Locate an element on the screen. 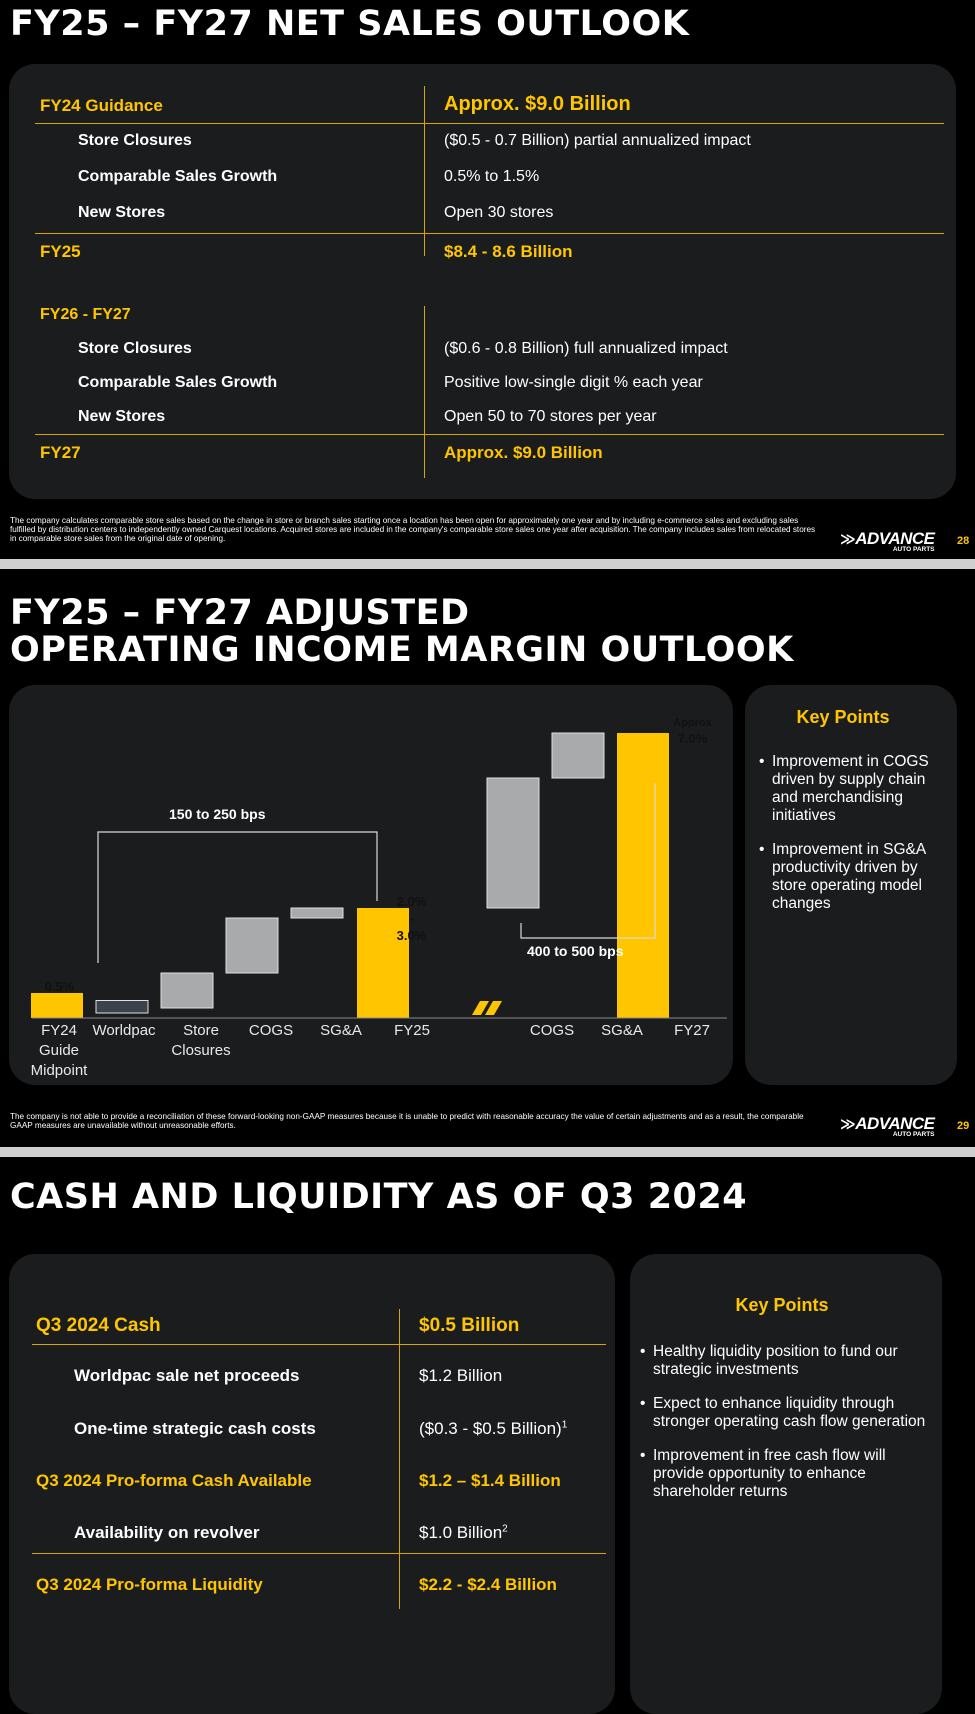  page-number: 28 is located at coordinates (963, 541).